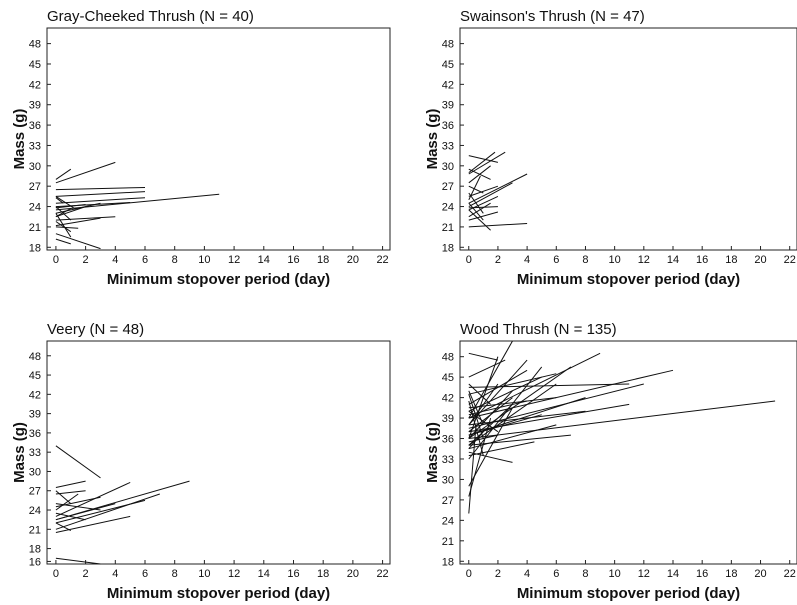 The image size is (797, 605). I want to click on x-tick-label: 10, so click(615, 260).